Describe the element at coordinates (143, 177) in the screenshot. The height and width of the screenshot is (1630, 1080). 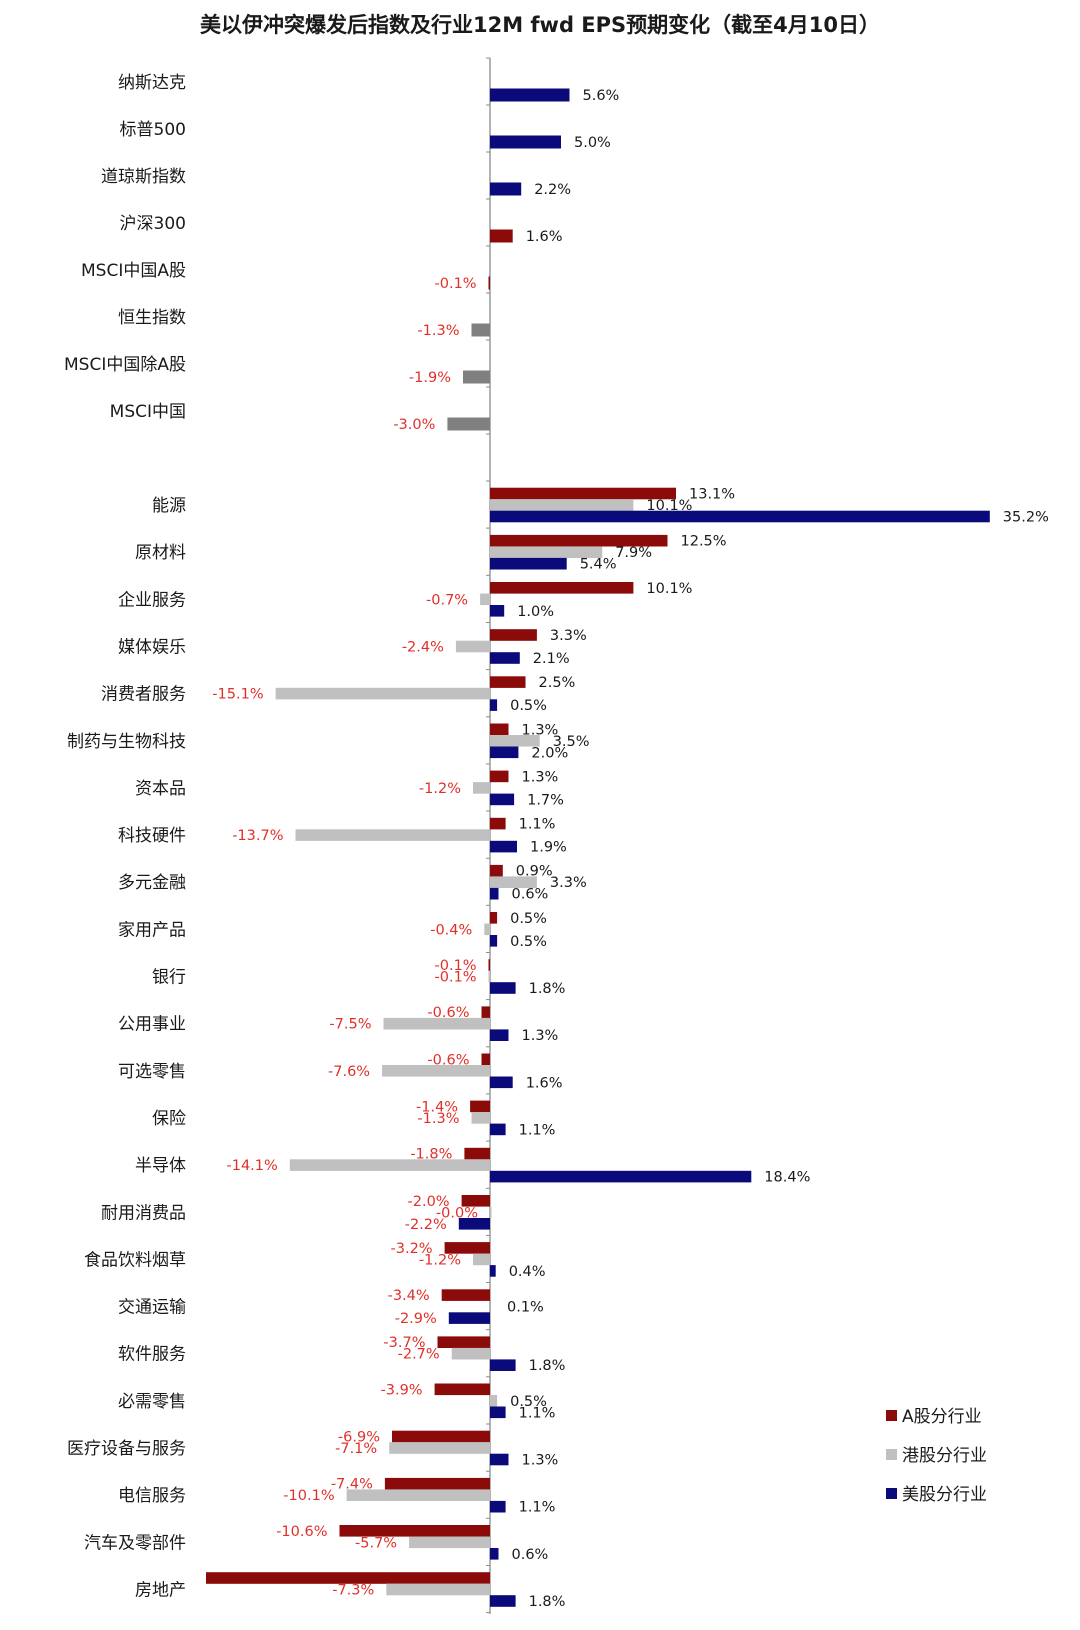
I see `index-label: 道琼斯指数` at that location.